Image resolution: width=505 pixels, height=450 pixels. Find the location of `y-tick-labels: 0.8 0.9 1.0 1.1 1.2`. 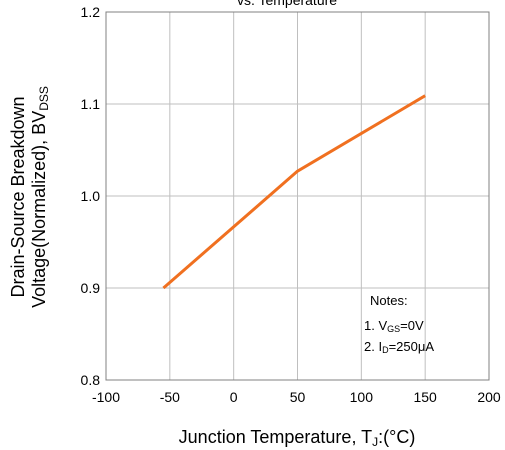

y-tick-labels: 0.8 0.9 1.0 1.1 1.2 is located at coordinates (91, 196).